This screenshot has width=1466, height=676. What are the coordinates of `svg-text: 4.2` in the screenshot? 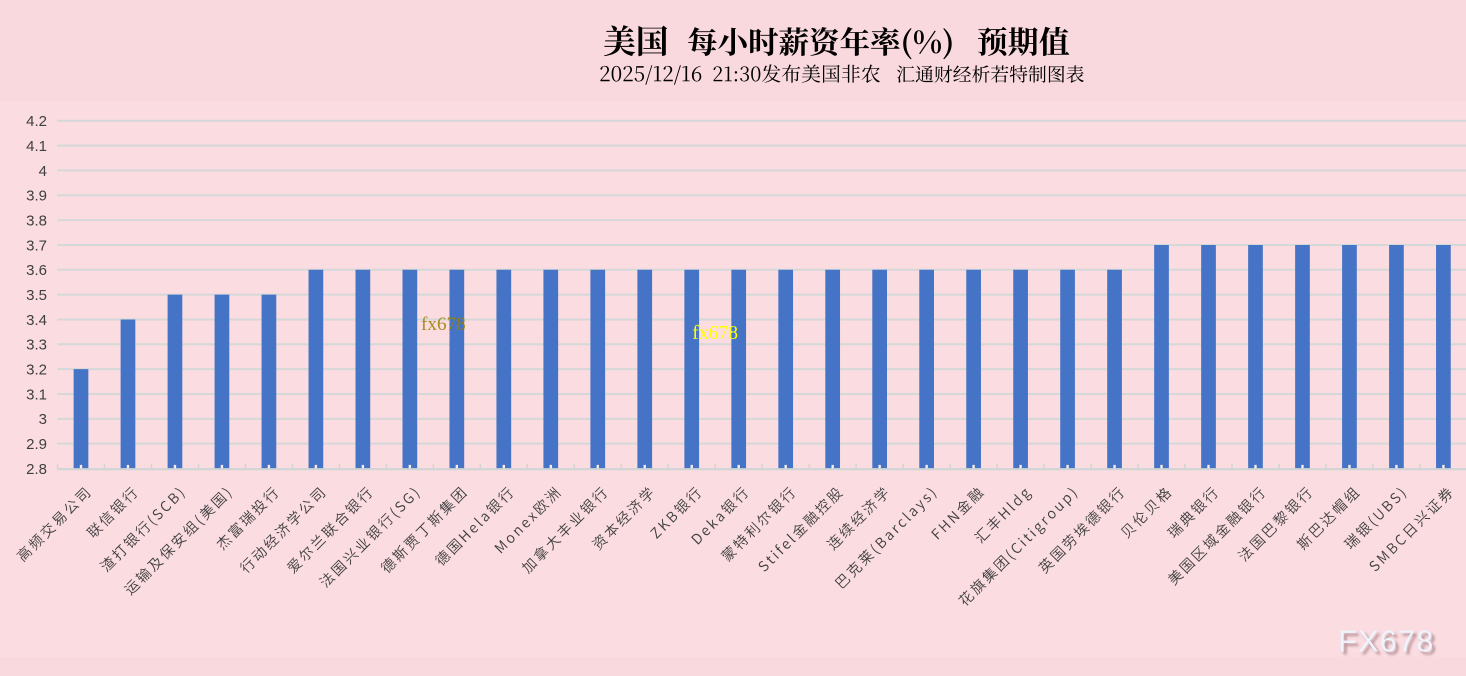 It's located at (36, 121).